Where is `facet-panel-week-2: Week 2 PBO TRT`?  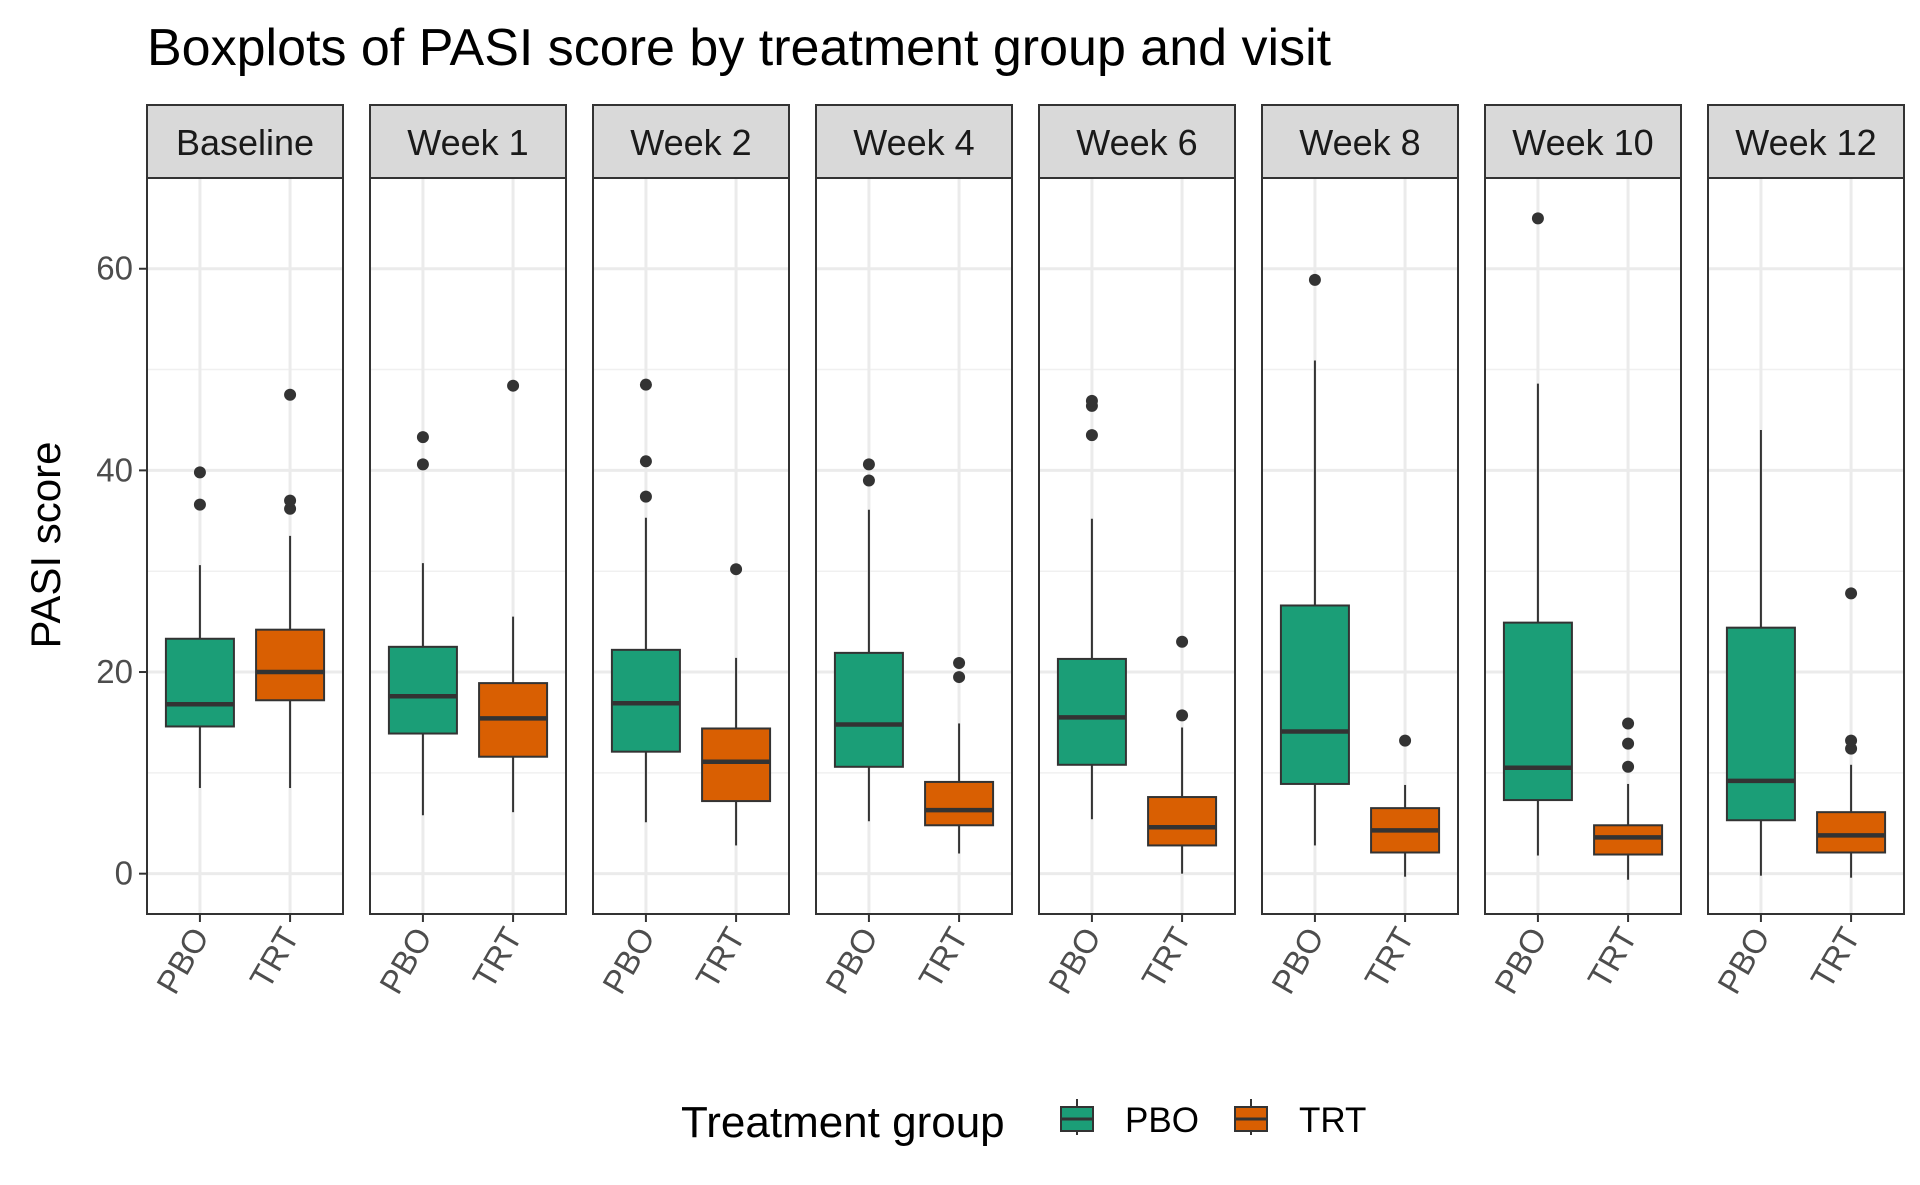 facet-panel-week-2: Week 2 PBO TRT is located at coordinates (691, 552).